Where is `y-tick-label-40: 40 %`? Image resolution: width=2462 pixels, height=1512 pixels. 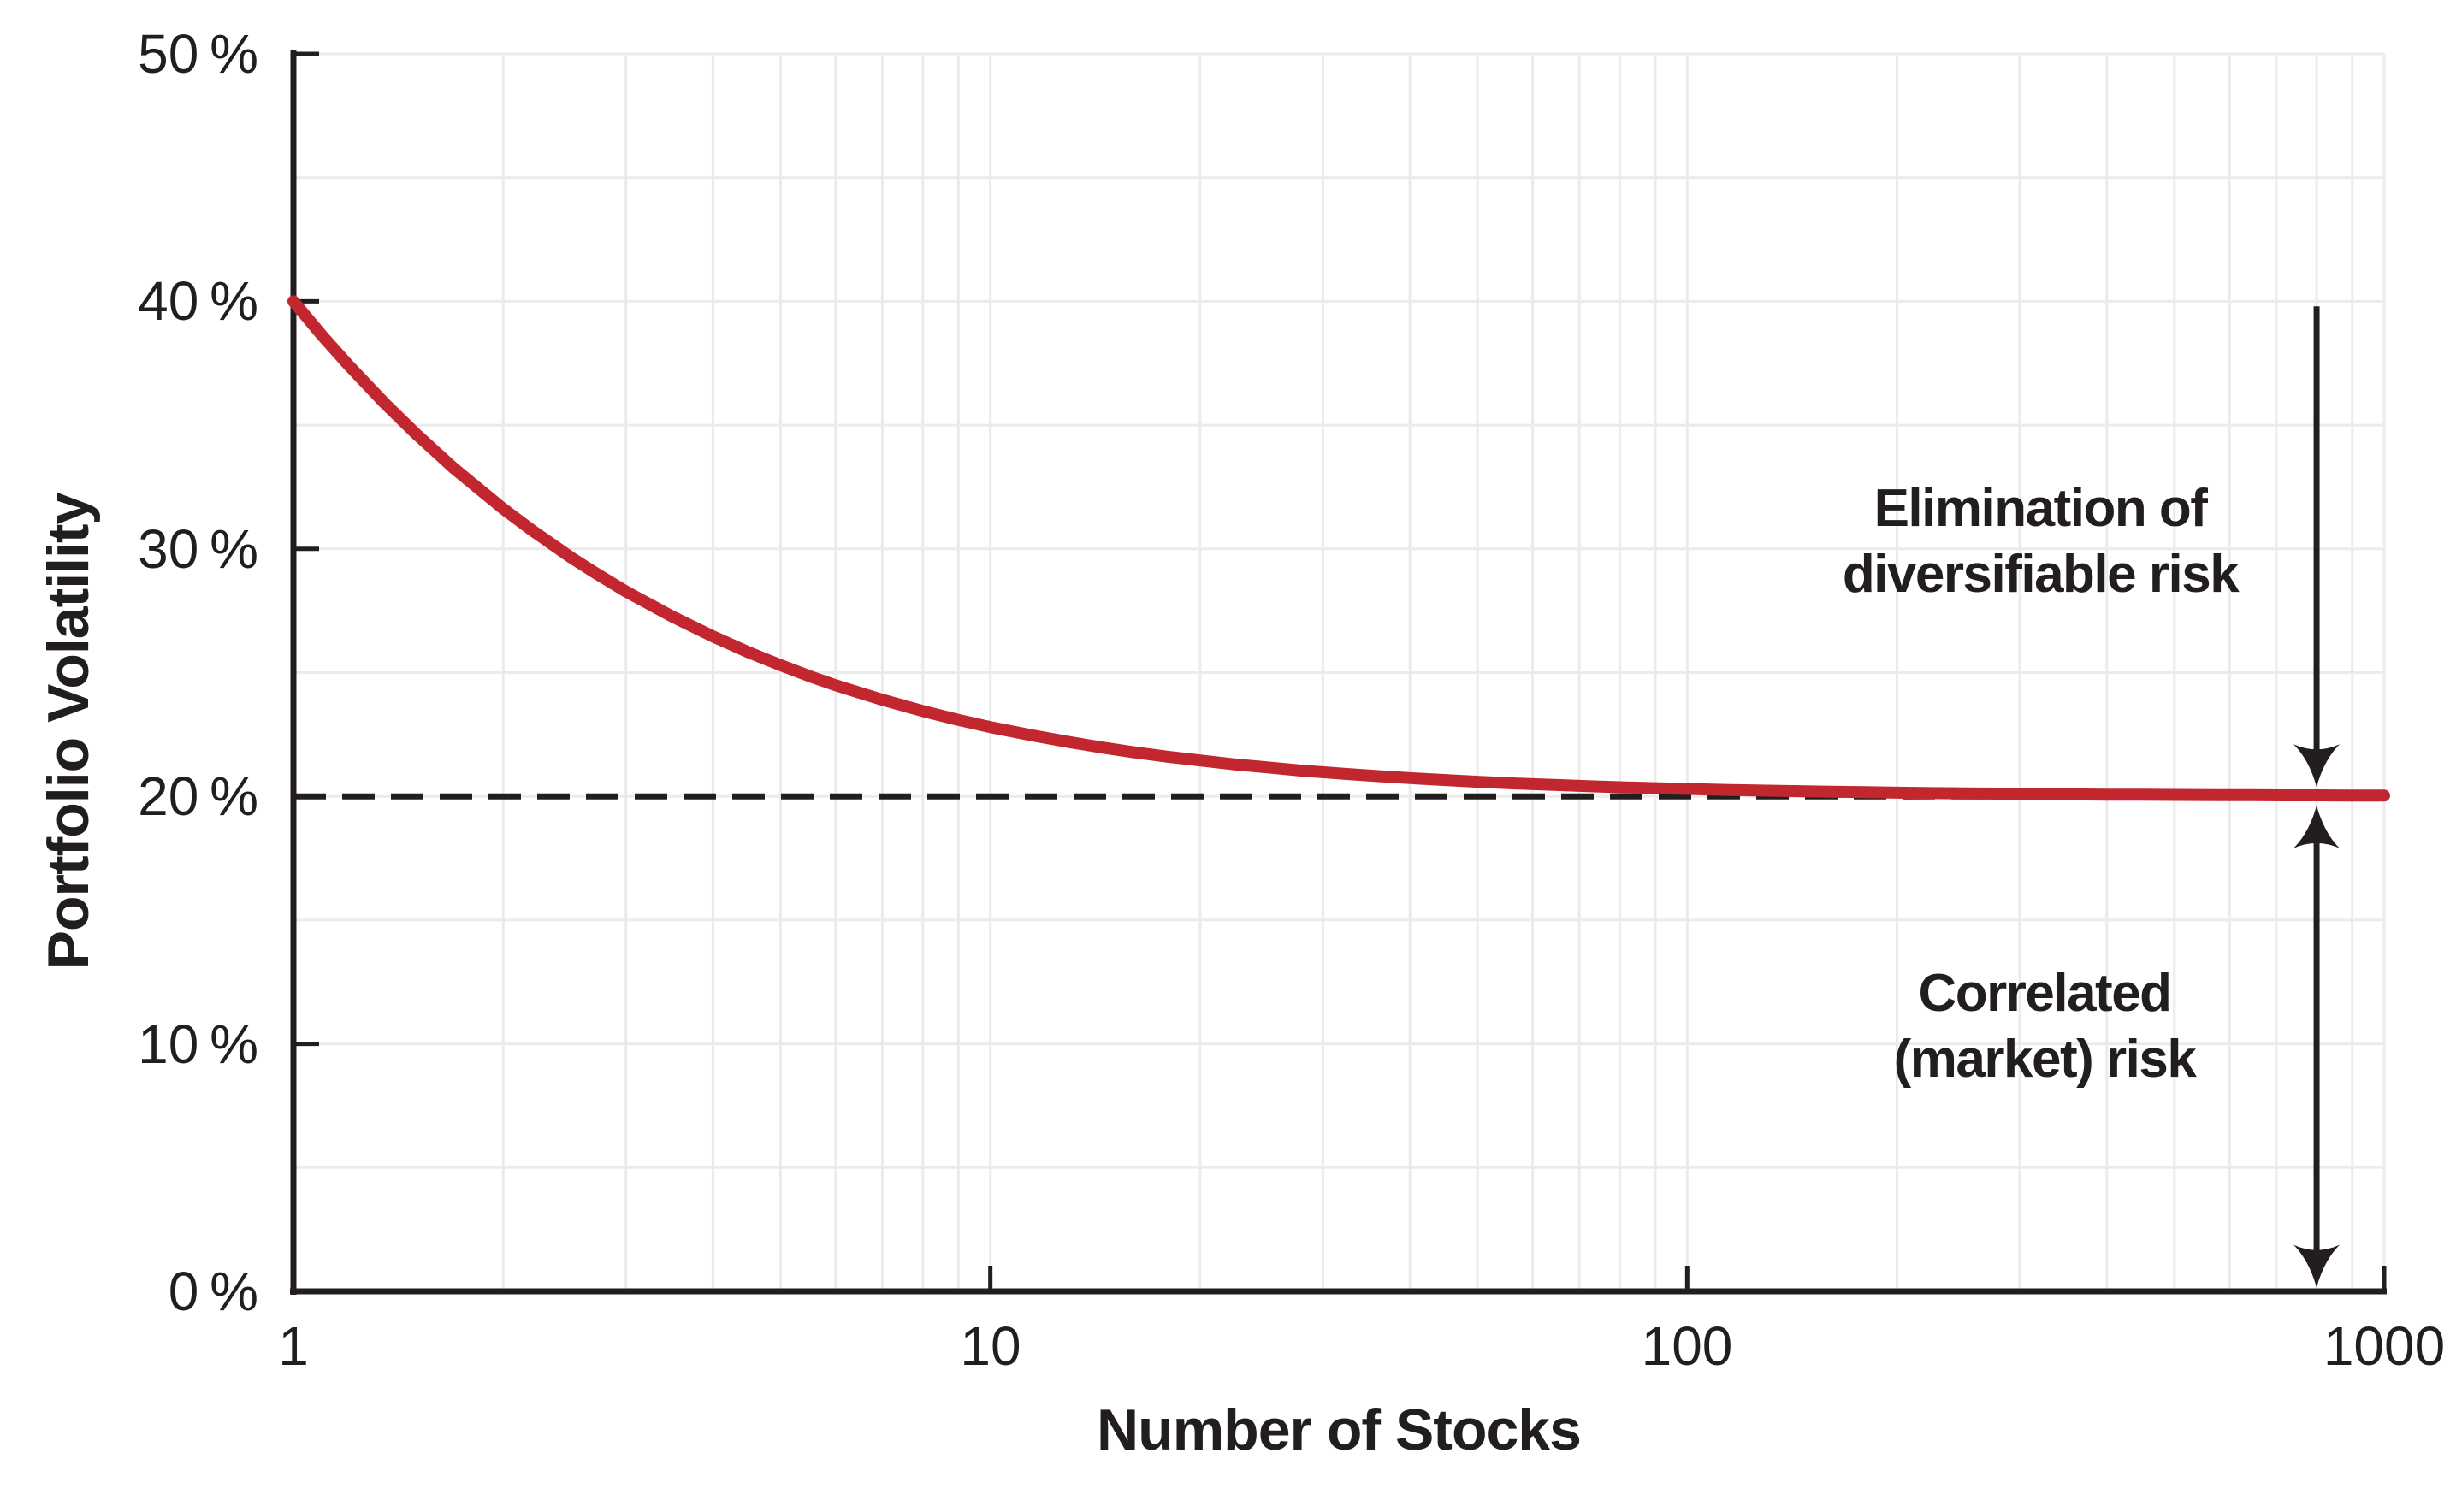
y-tick-label-40: 40 % is located at coordinates (198, 301).